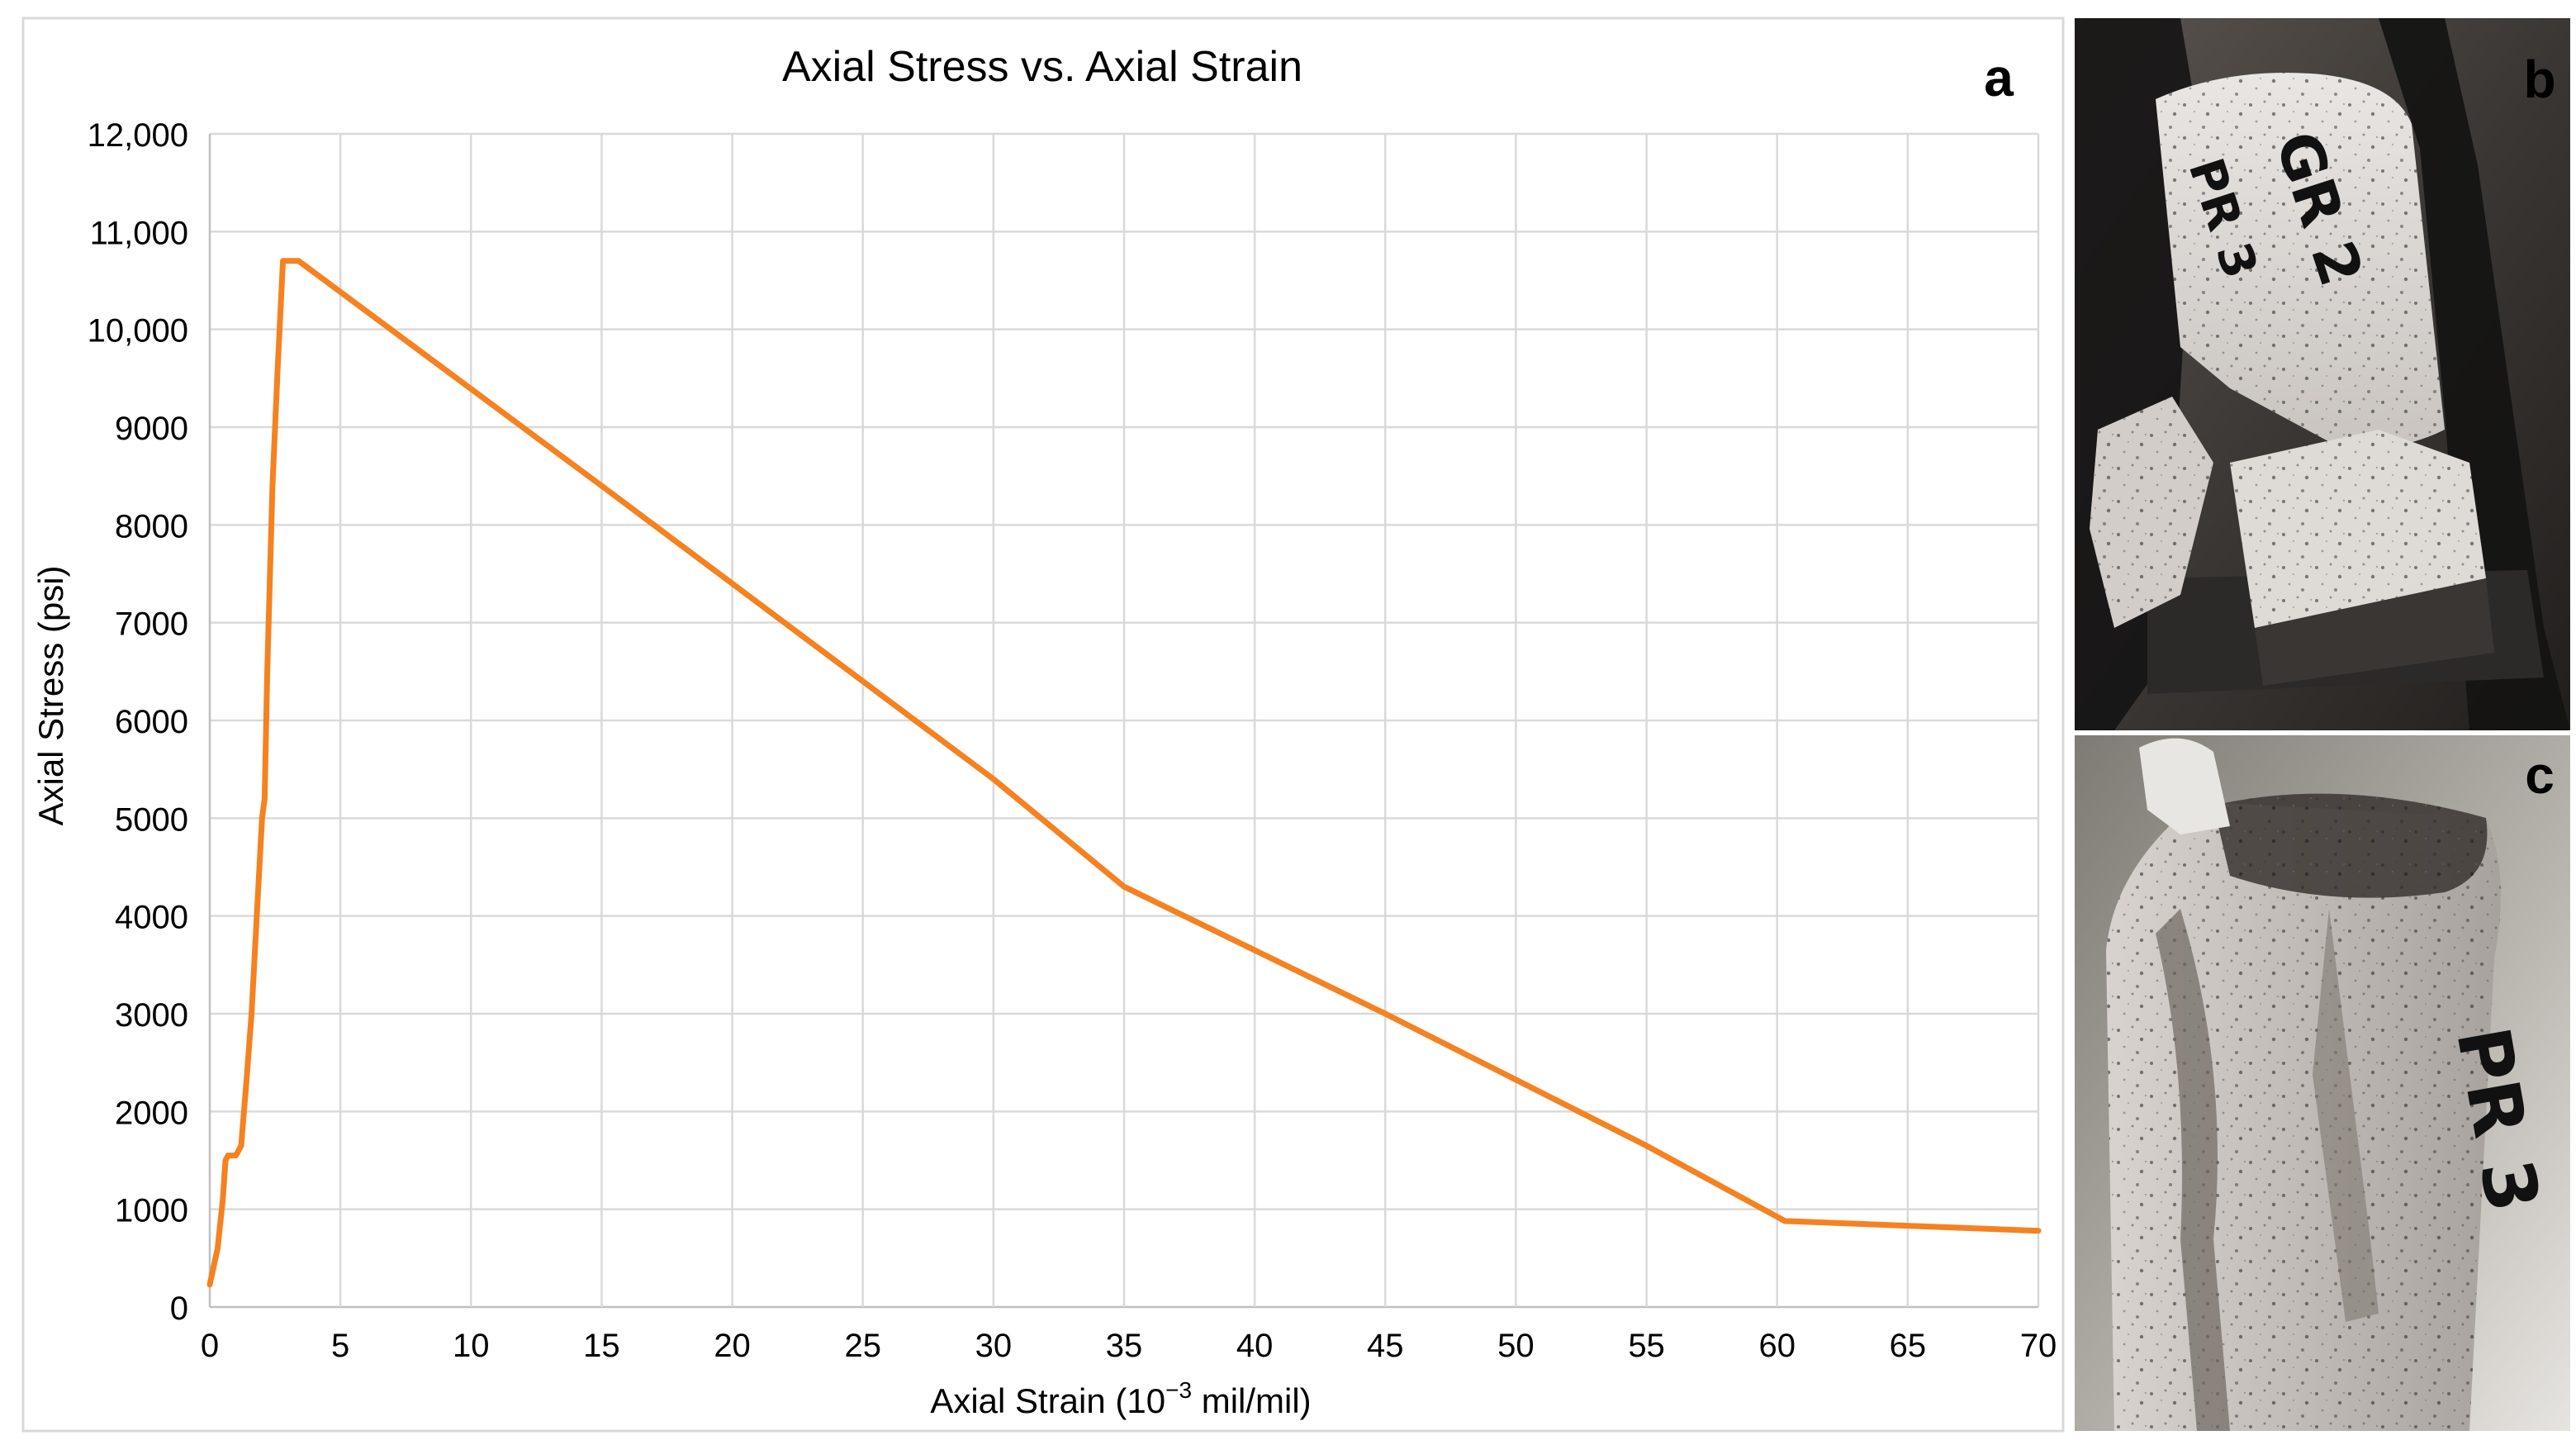 This screenshot has width=2576, height=1445. I want to click on x-tick-label: 65, so click(1908, 1346).